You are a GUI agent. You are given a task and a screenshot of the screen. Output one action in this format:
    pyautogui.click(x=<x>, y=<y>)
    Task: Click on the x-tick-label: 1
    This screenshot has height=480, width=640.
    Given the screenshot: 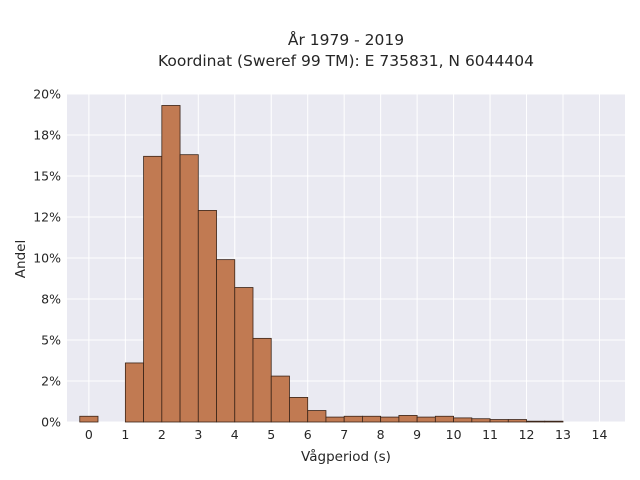 What is the action you would take?
    pyautogui.click(x=125, y=434)
    